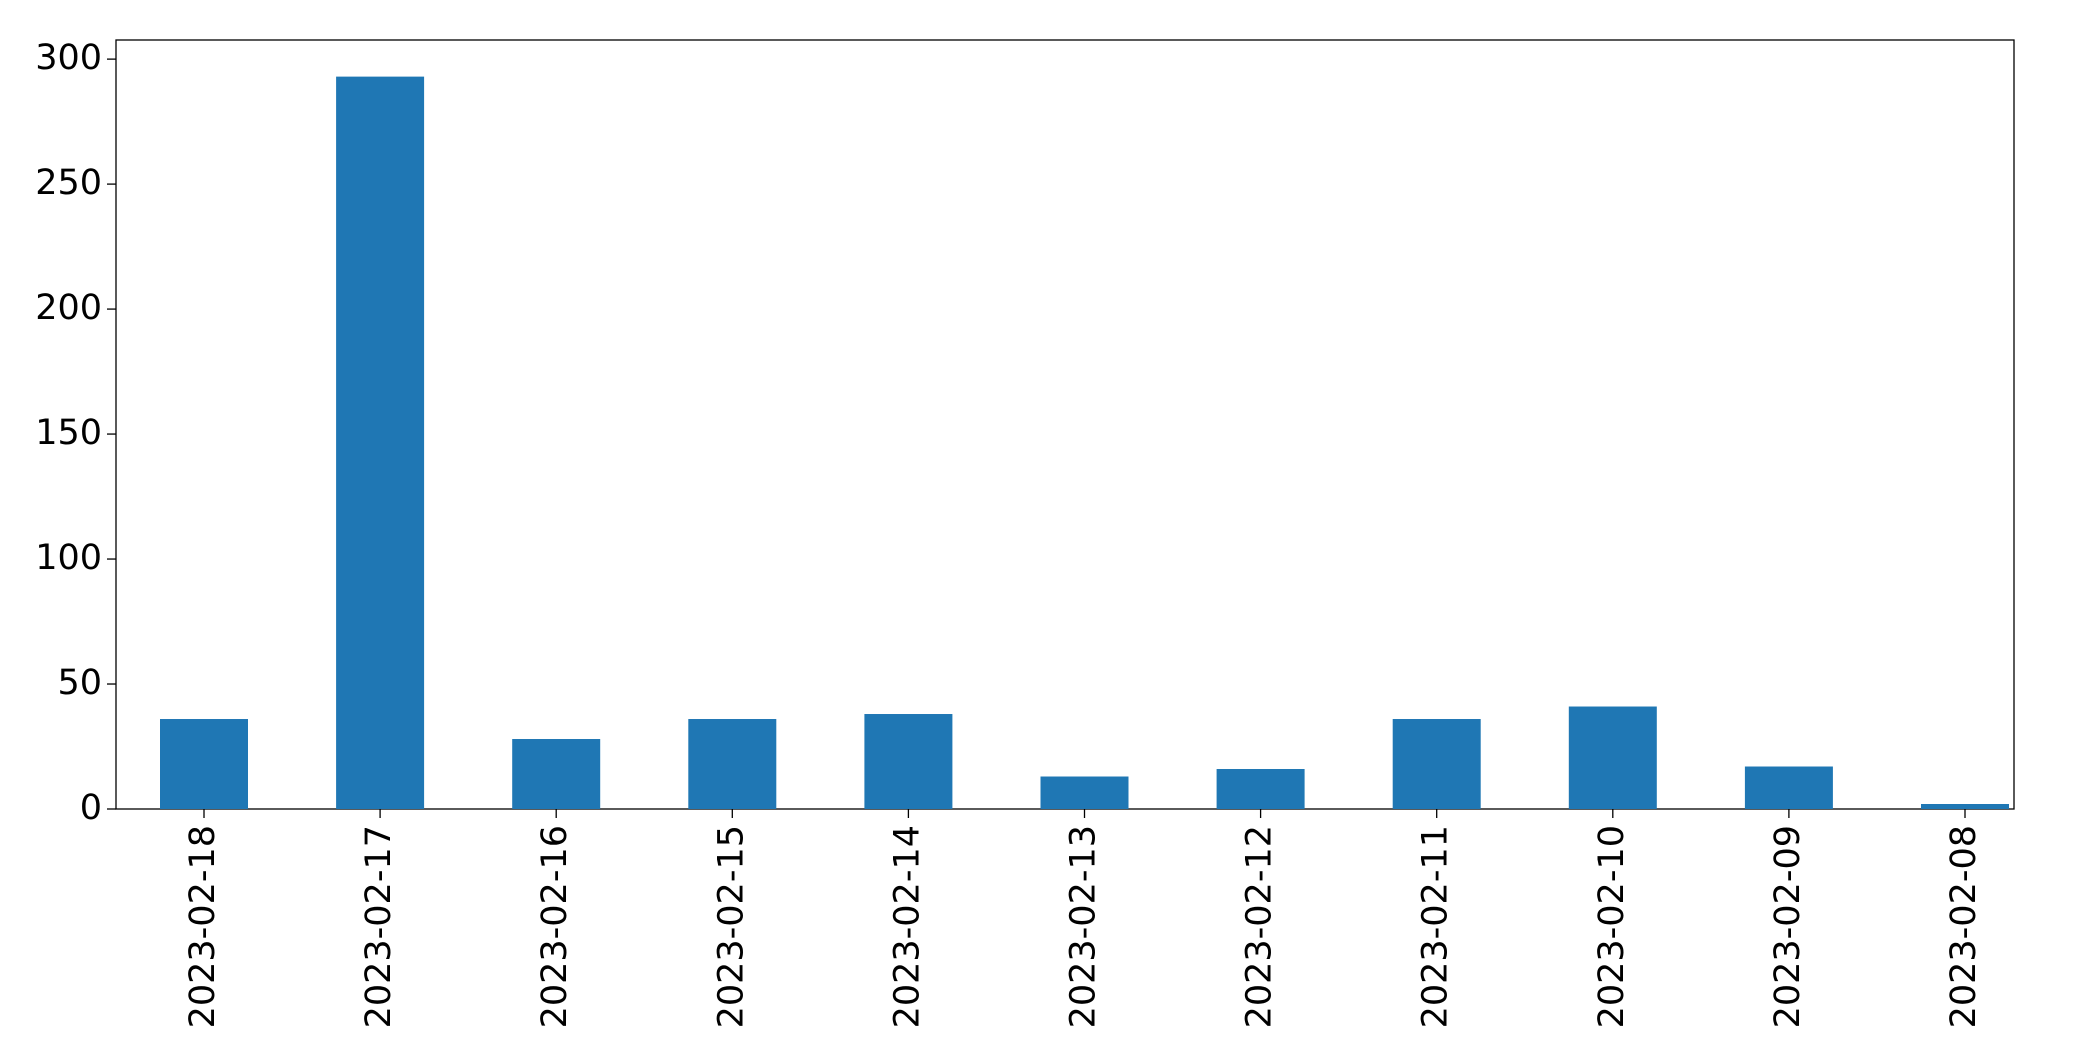  What do you see at coordinates (68, 183) in the screenshot?
I see `y-tick-label: 250` at bounding box center [68, 183].